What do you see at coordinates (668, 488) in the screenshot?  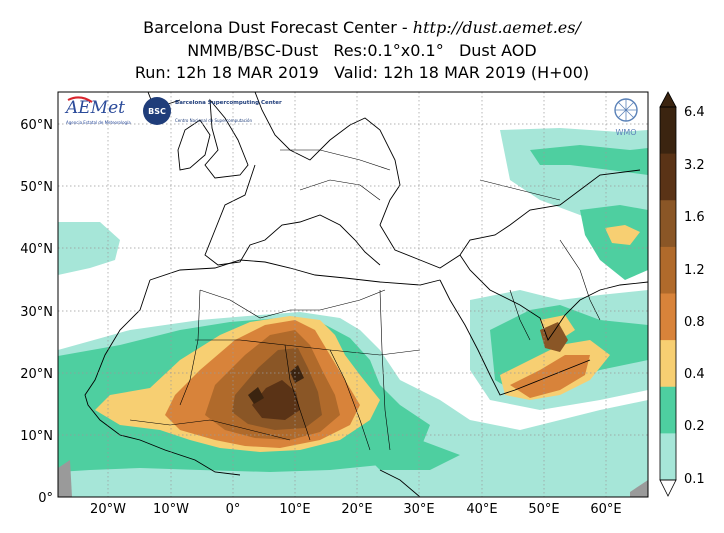 I see `colorbar-min-arrow` at bounding box center [668, 488].